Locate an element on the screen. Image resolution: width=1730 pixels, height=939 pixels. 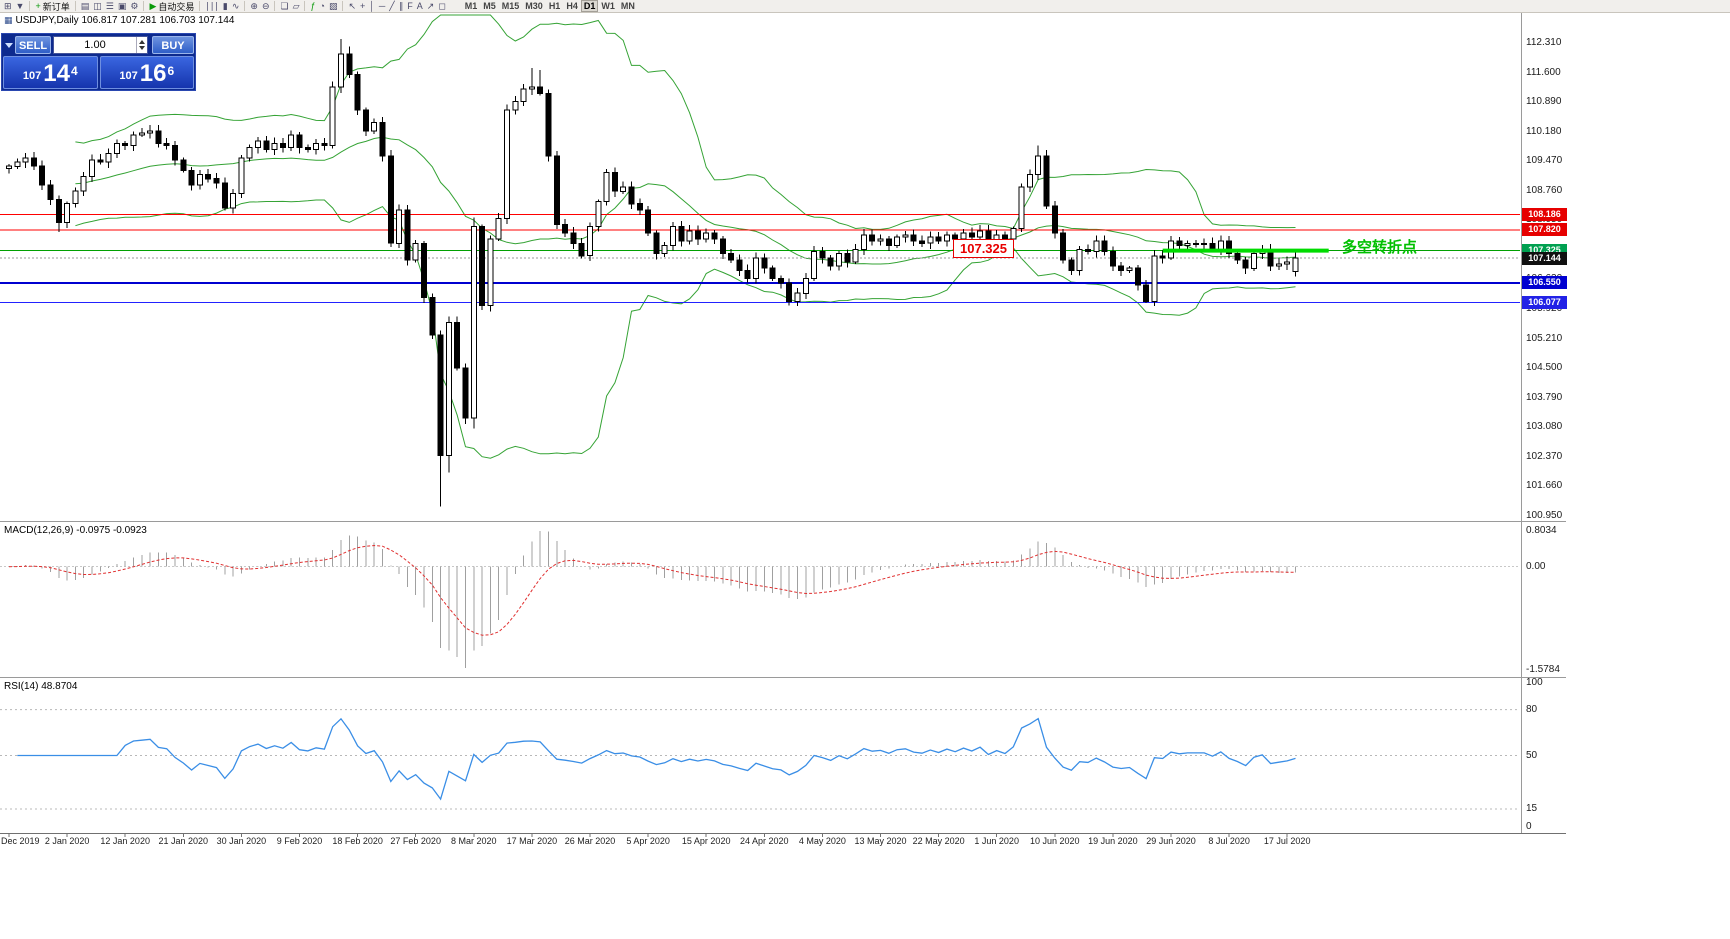
buy-price-display: 107 16 6 is located at coordinates (146, 72).